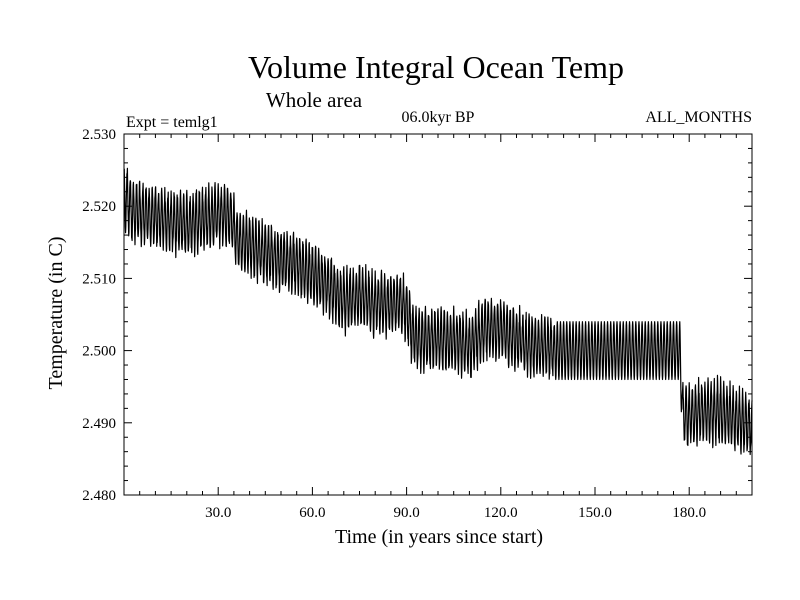  I want to click on y-tick-label: 2.520, so click(99, 207).